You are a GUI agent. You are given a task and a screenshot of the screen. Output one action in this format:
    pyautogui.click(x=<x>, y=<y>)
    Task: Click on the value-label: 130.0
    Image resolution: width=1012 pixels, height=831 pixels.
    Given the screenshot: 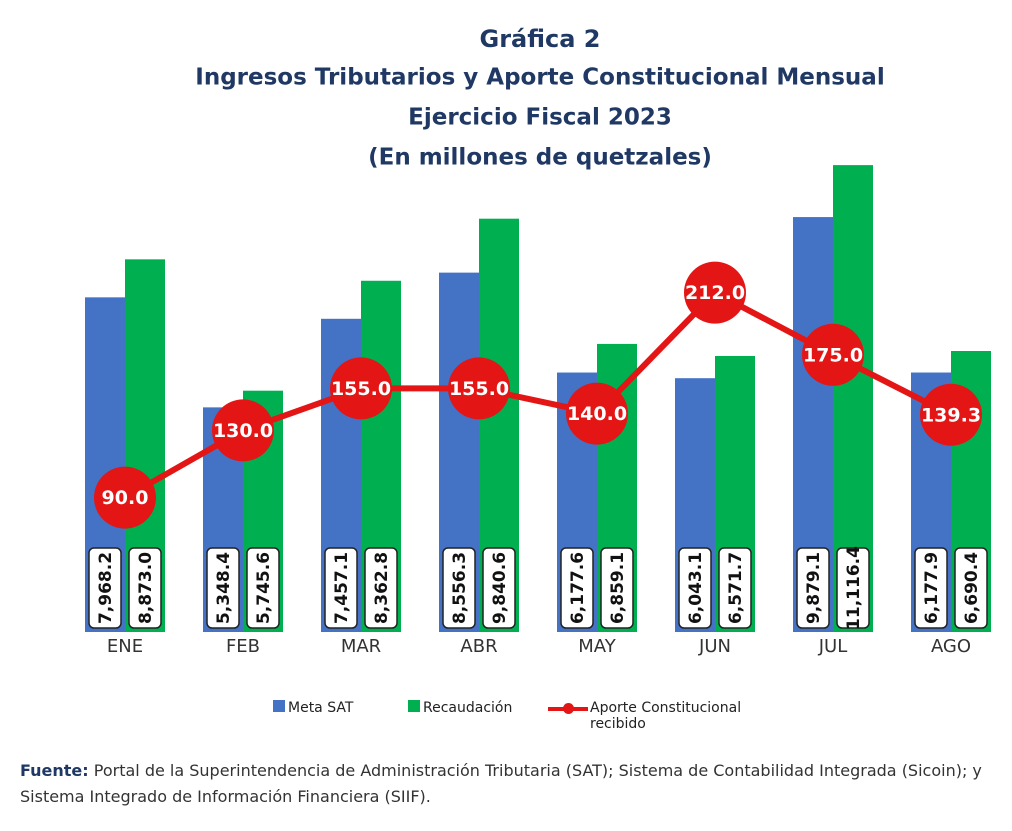 What is the action you would take?
    pyautogui.click(x=243, y=431)
    